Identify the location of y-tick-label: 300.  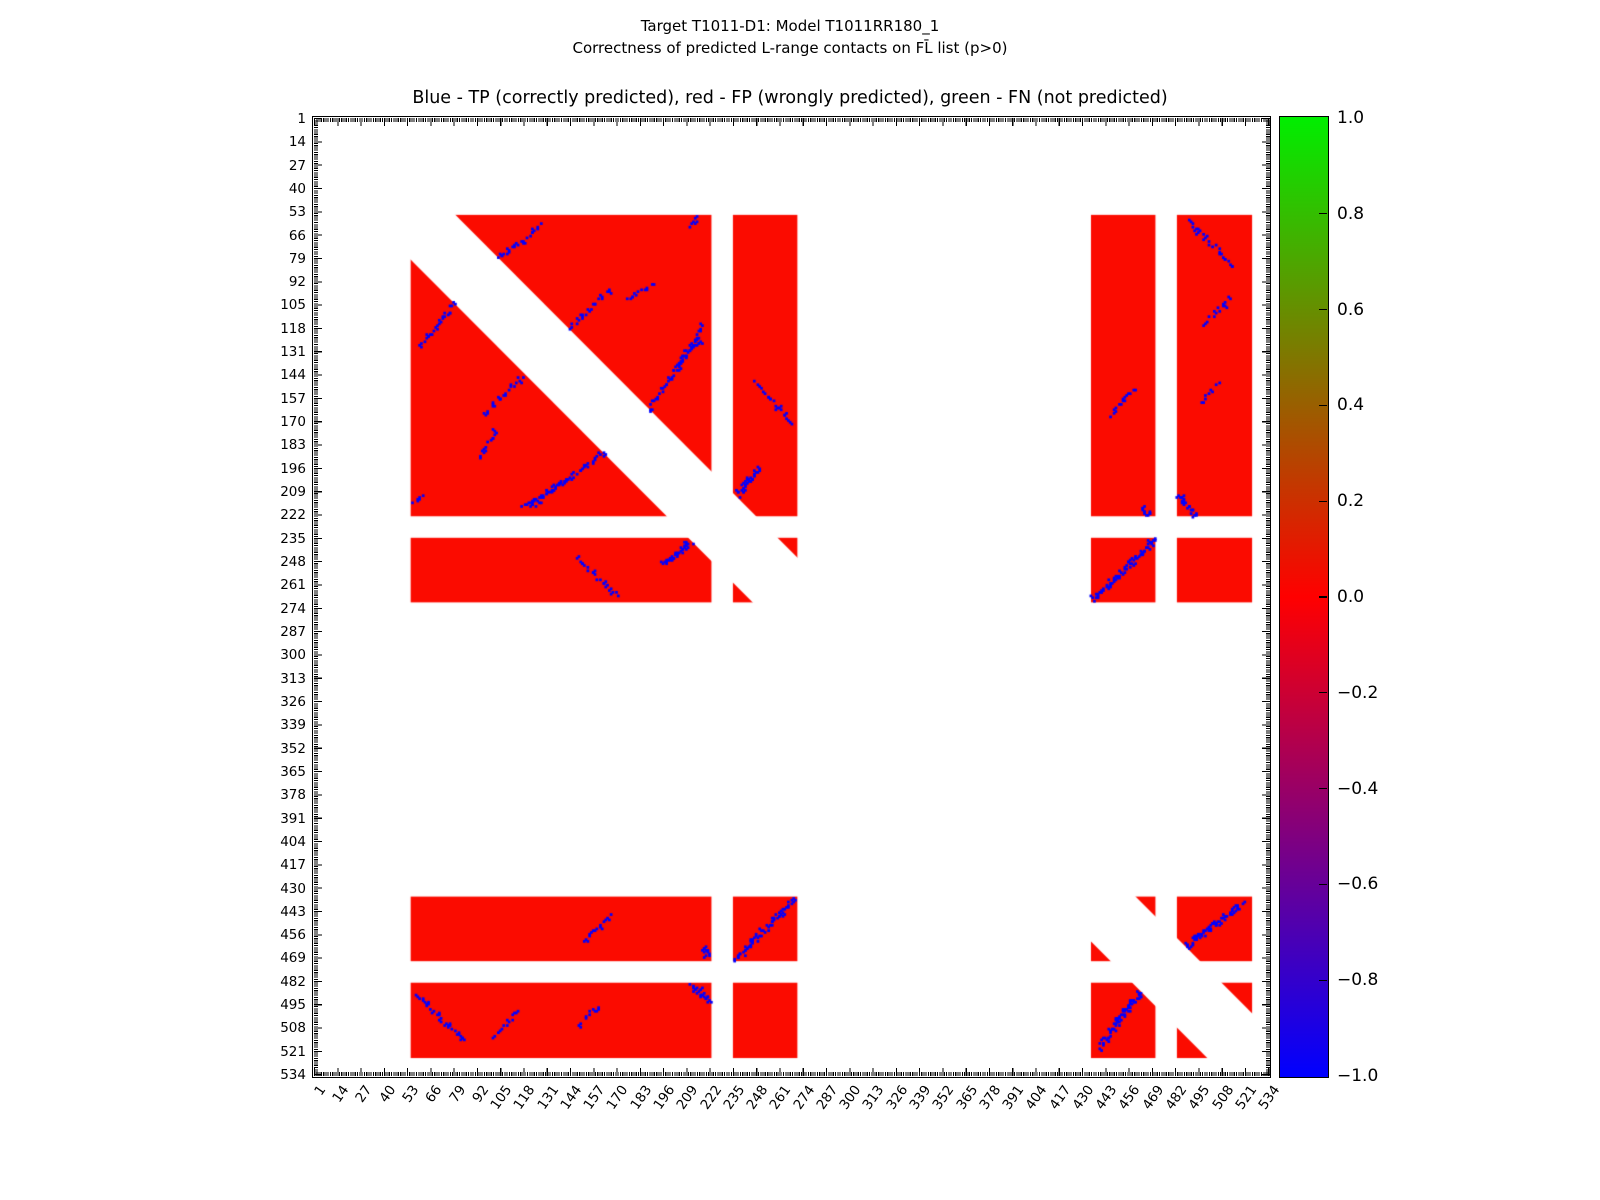
(293, 655).